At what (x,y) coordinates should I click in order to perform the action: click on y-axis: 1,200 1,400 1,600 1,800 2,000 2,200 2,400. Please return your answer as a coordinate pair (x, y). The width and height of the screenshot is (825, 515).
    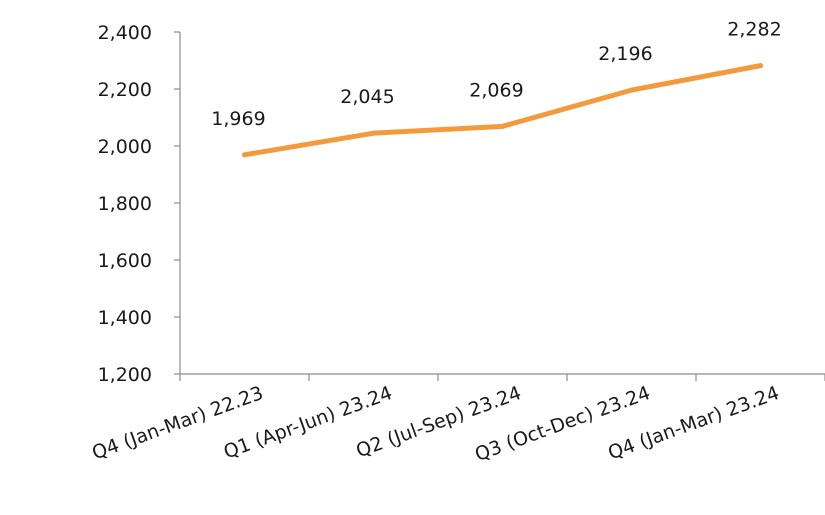
    Looking at the image, I should click on (139, 204).